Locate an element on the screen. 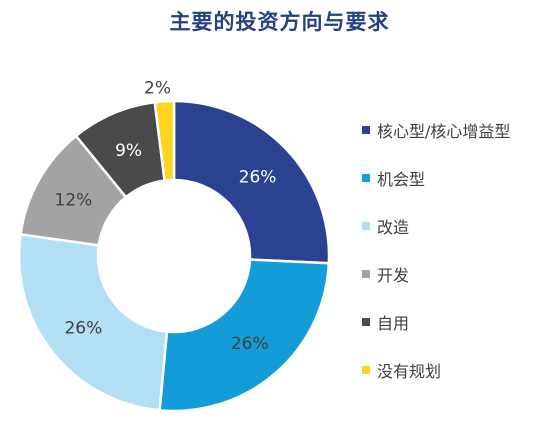 Image resolution: width=559 pixels, height=445 pixels. chart-title: 主要的投资方向与要求 is located at coordinates (279, 22).